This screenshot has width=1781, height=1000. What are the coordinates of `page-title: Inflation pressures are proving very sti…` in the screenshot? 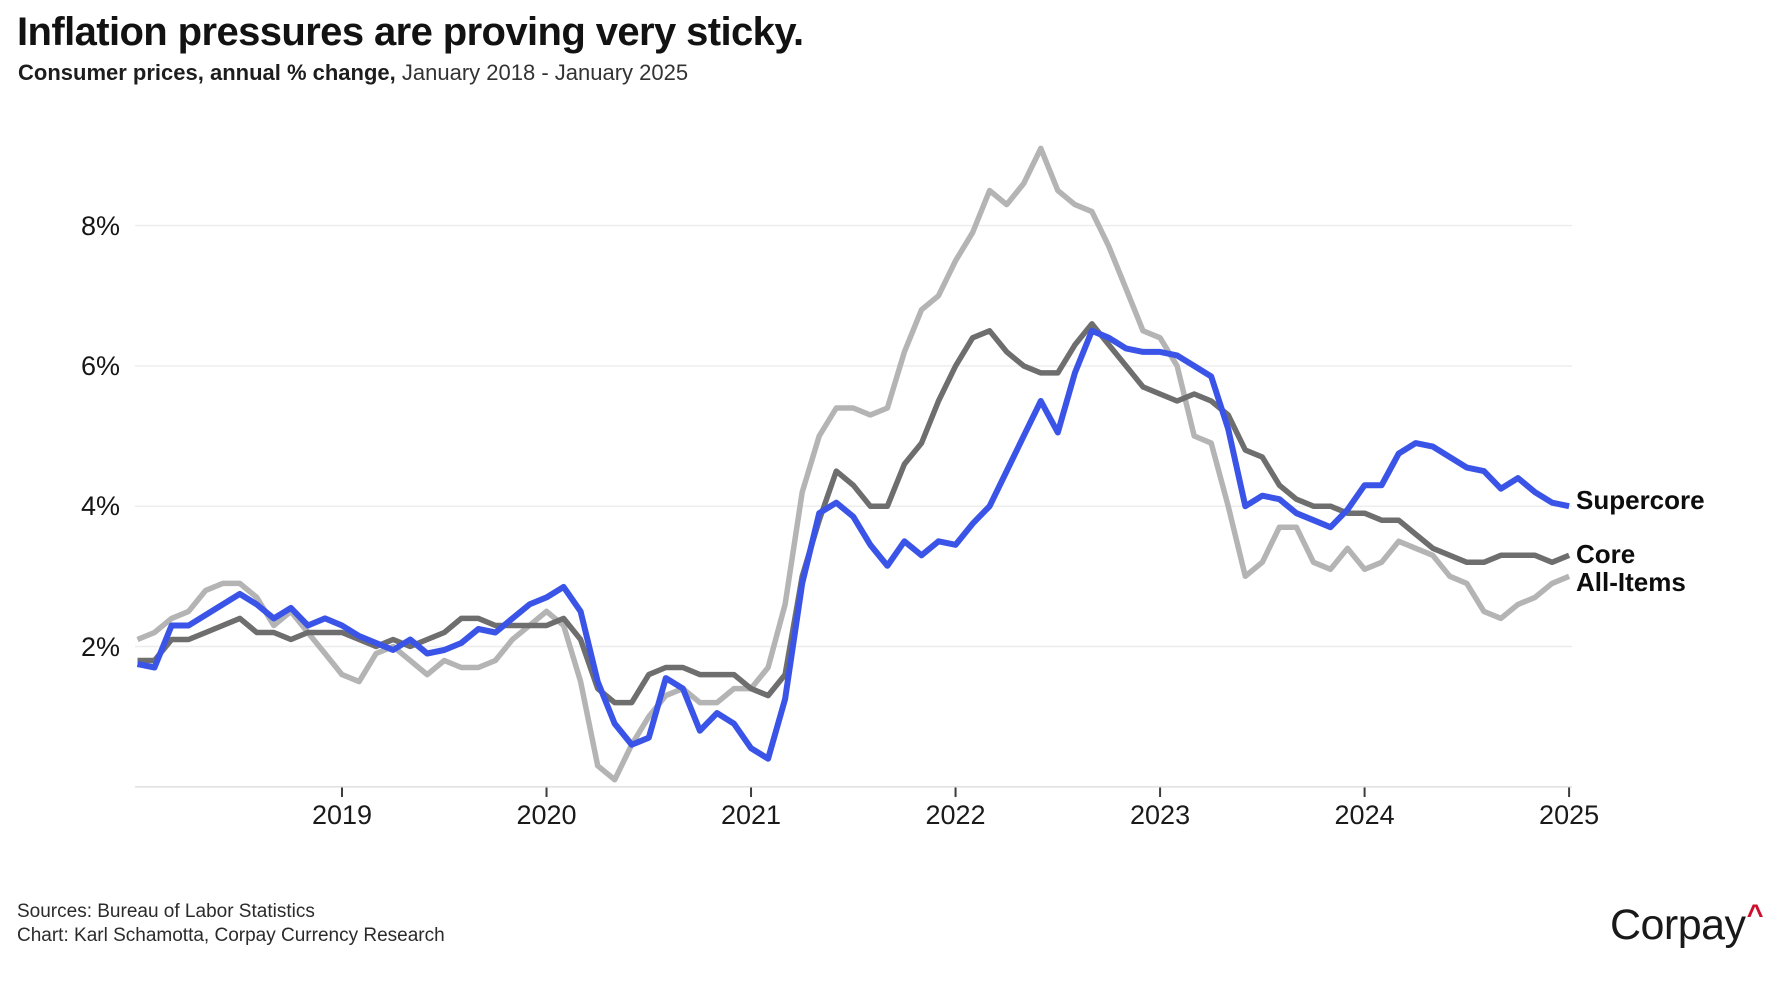 It's located at (410, 32).